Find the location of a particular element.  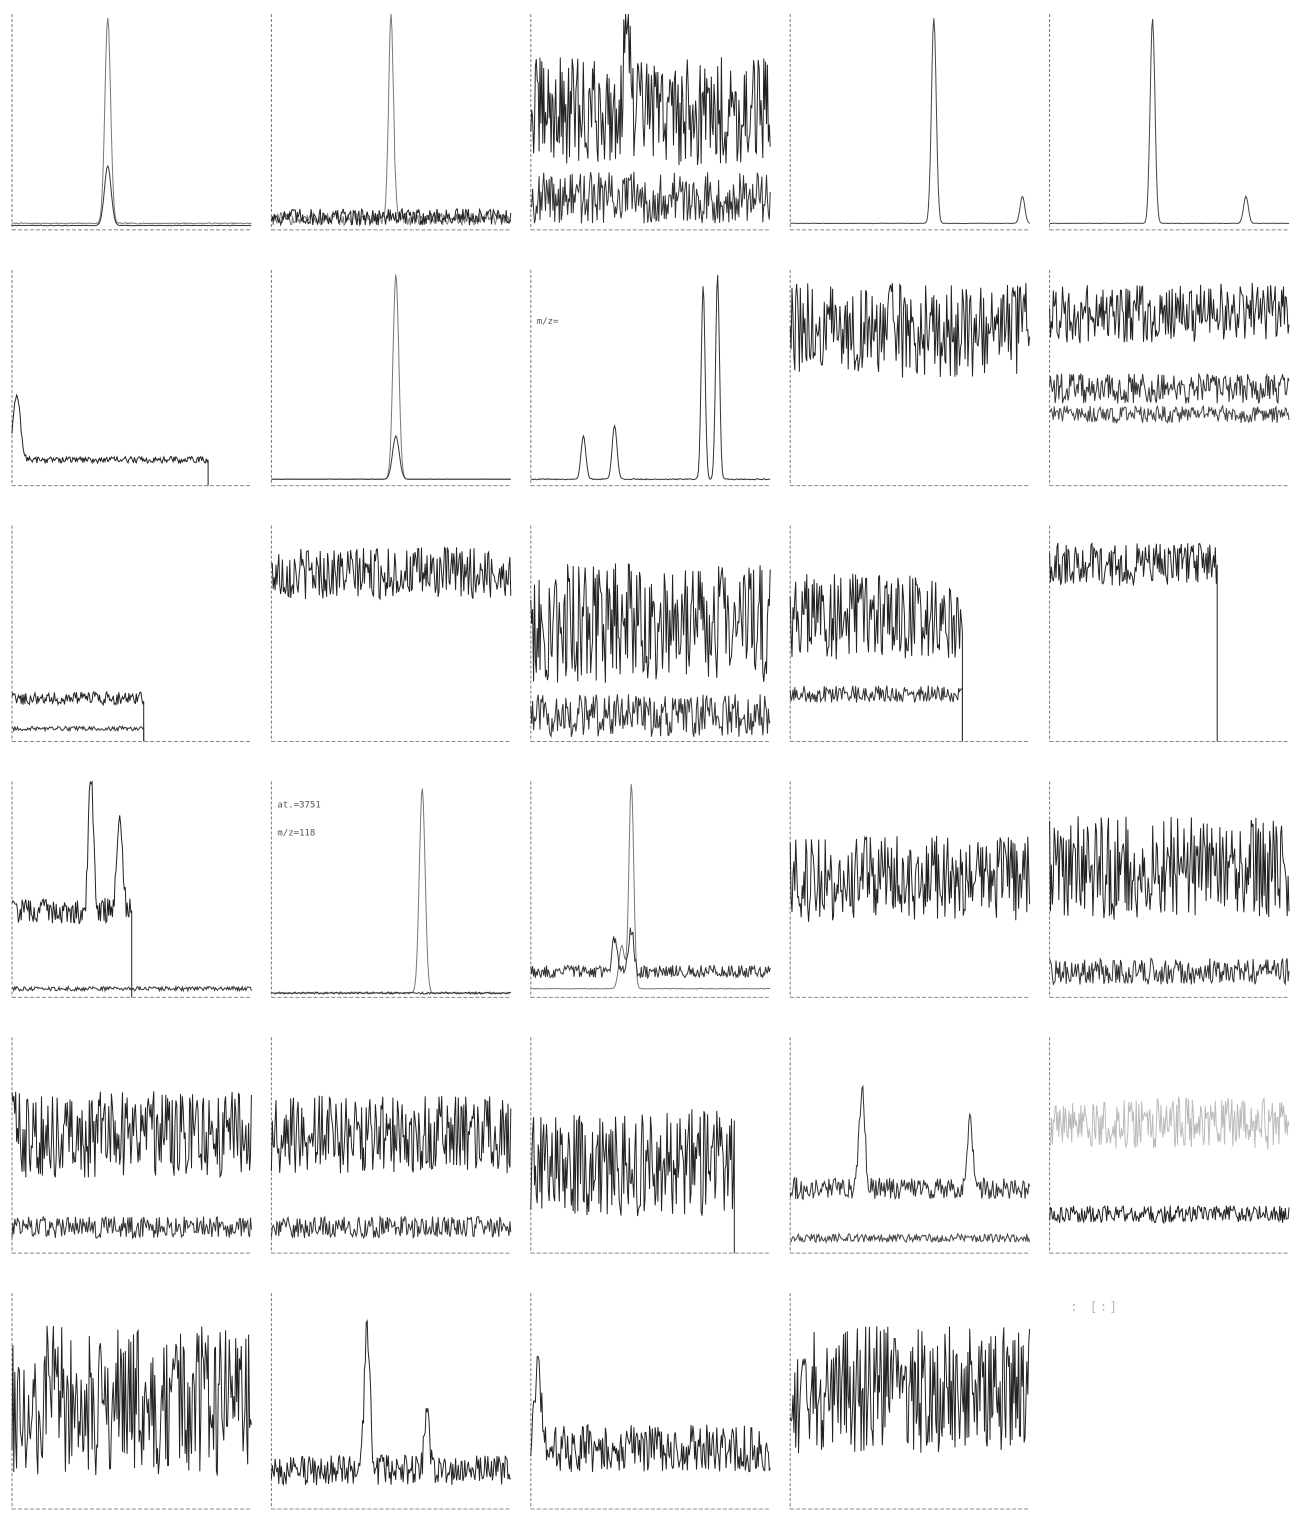

chart-panel-8: m/z= is located at coordinates (650, 378).